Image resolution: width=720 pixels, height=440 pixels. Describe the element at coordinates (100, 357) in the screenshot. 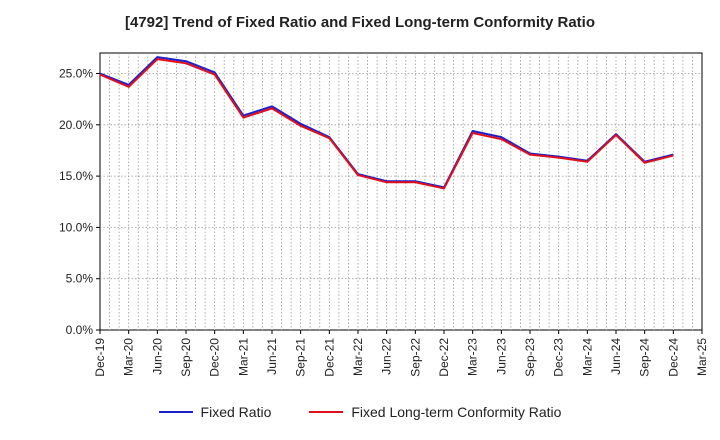

I see `x-tick-label: Dec-19` at that location.